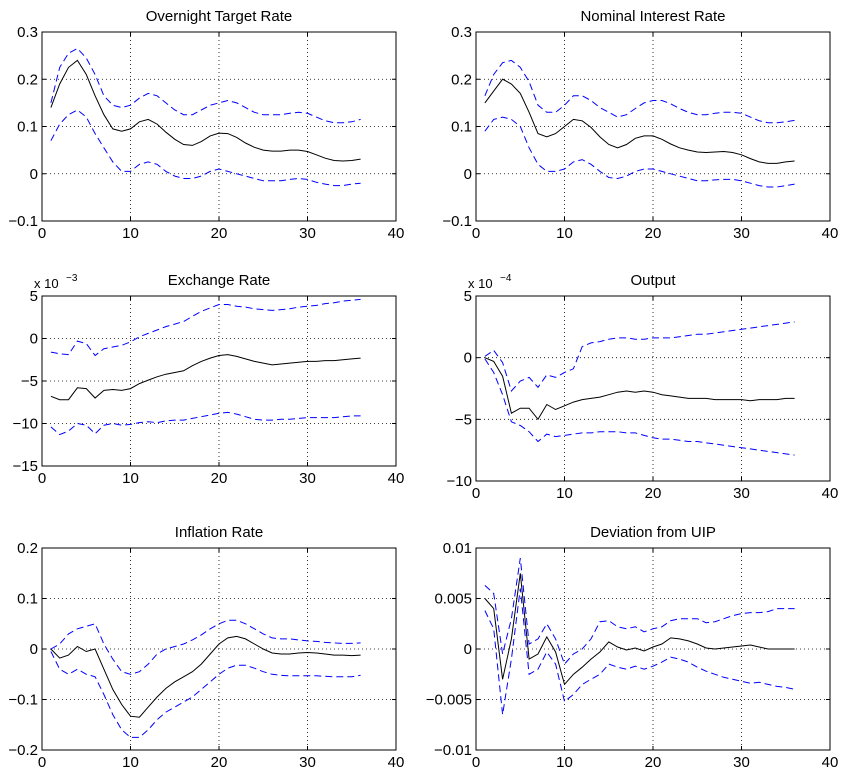 Image resolution: width=844 pixels, height=770 pixels. I want to click on panel-3: 0 10 20 30 40 −10 −5 0 5 Output x 10 −4, so click(643, 387).